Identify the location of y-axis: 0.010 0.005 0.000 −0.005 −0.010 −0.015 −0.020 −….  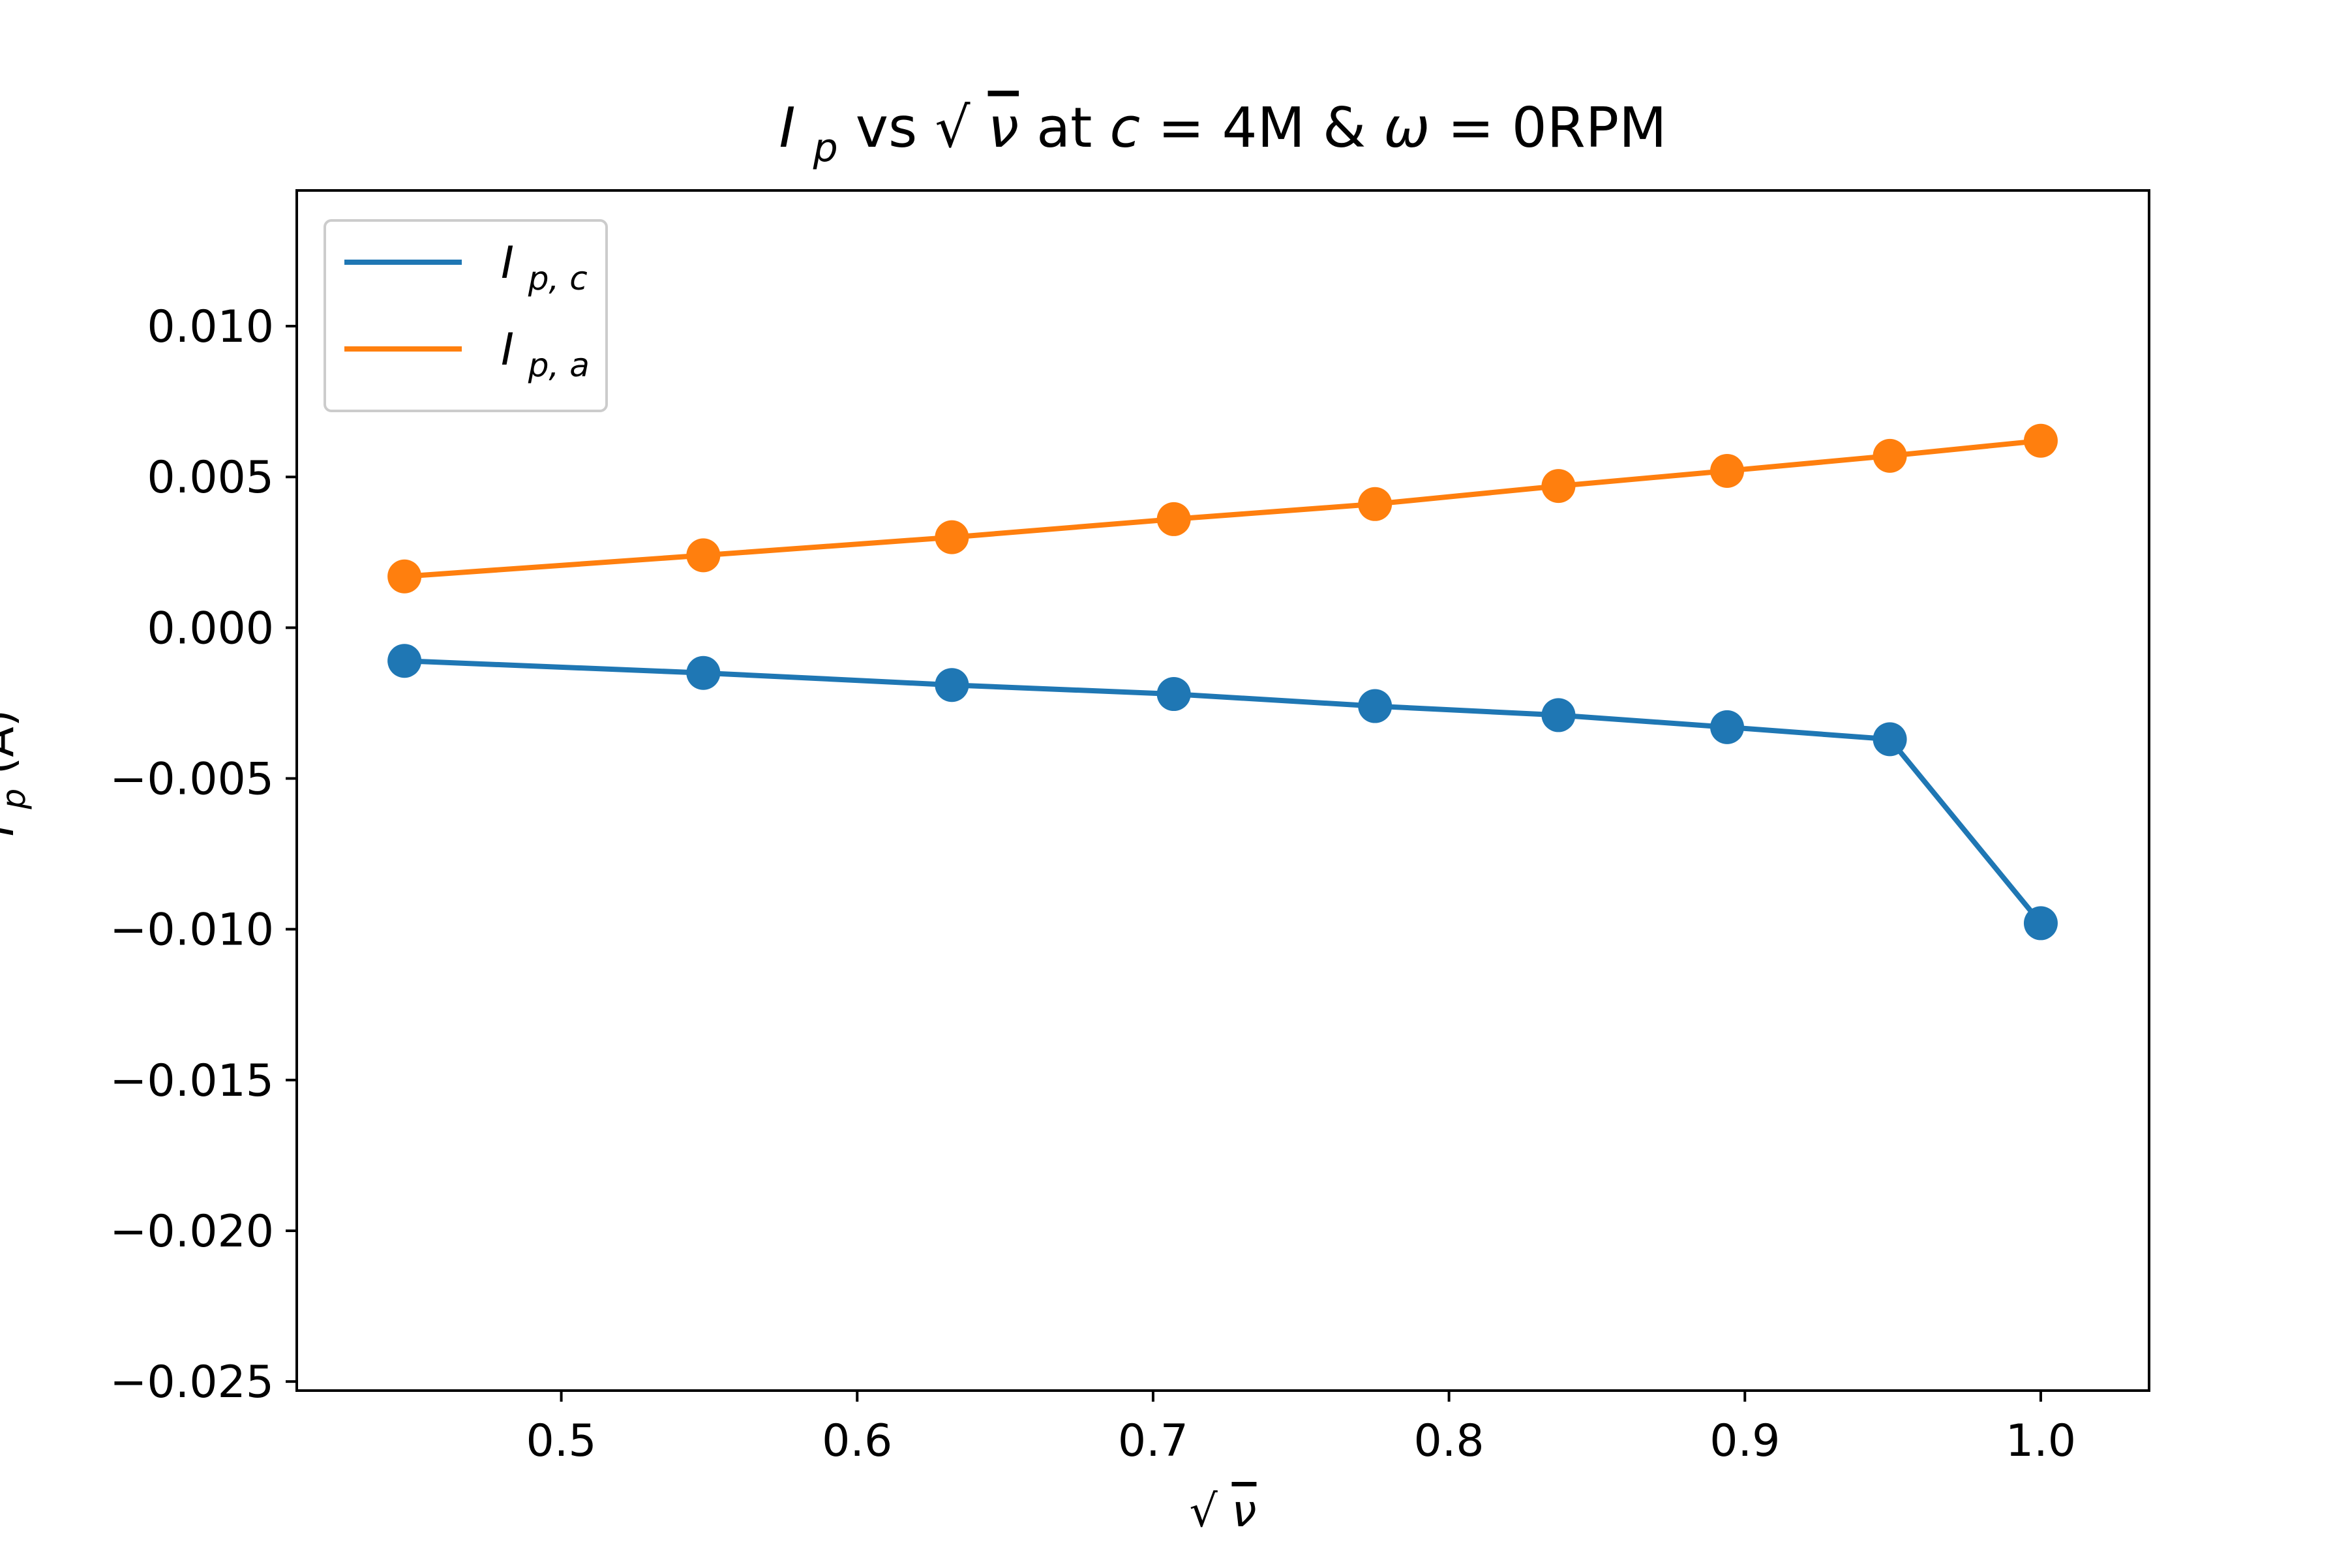
(203, 854).